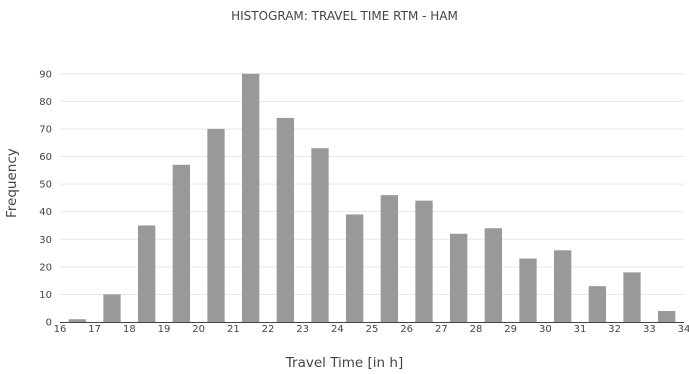  I want to click on y-tick-label: 70, so click(45, 129).